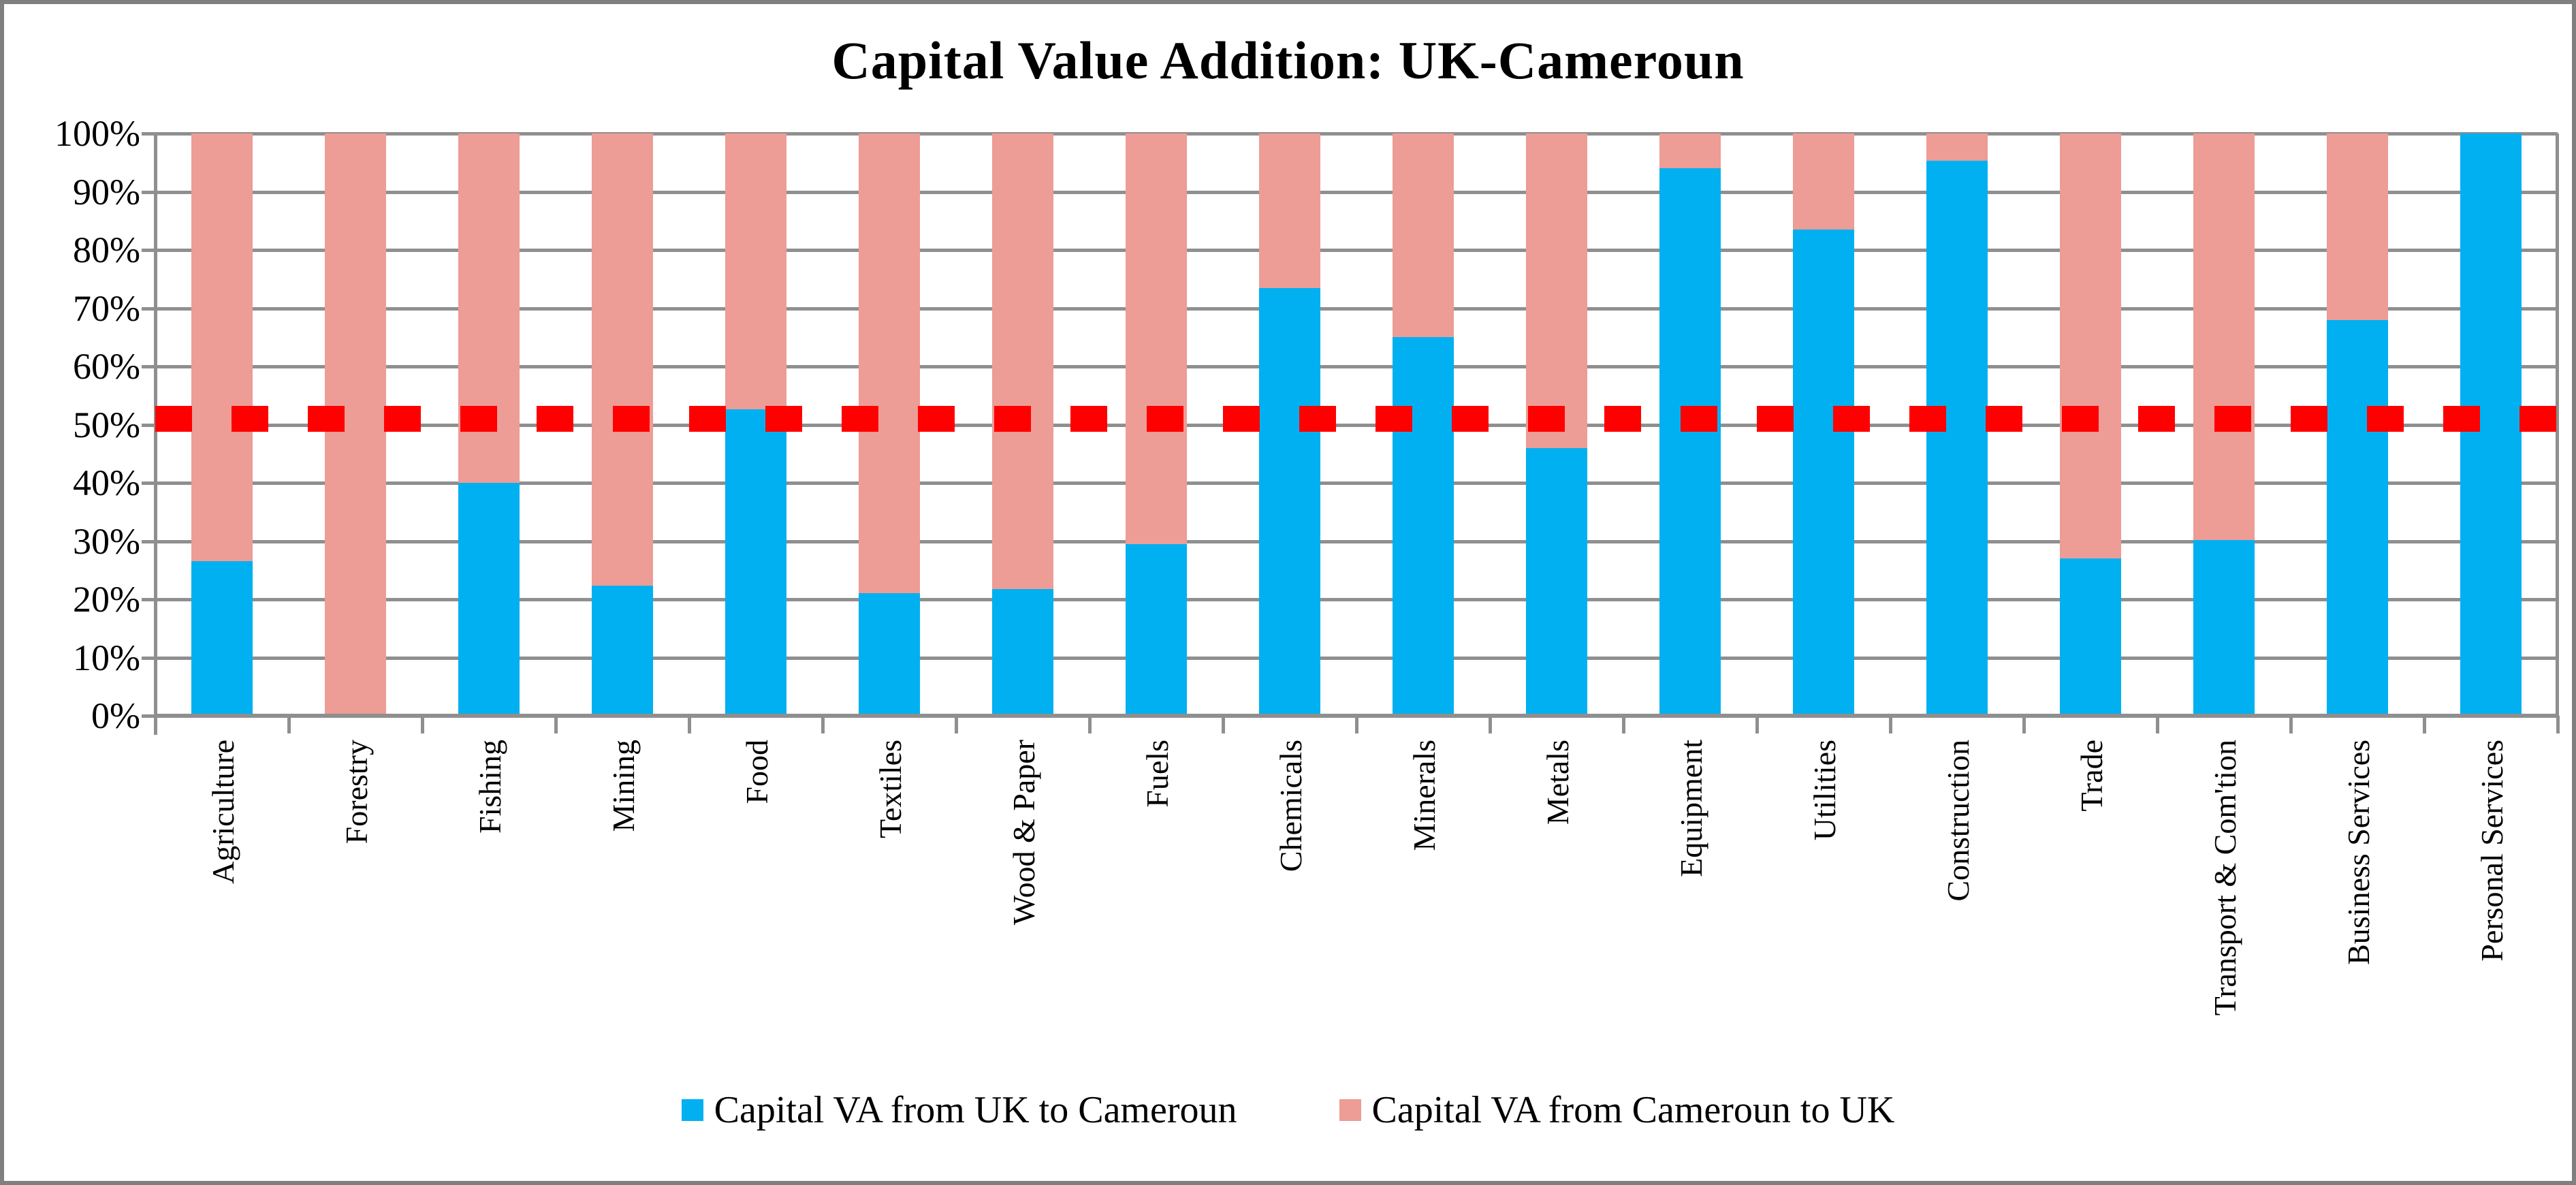 The height and width of the screenshot is (1185, 2576). I want to click on y-axis-label: 100%, so click(97, 133).